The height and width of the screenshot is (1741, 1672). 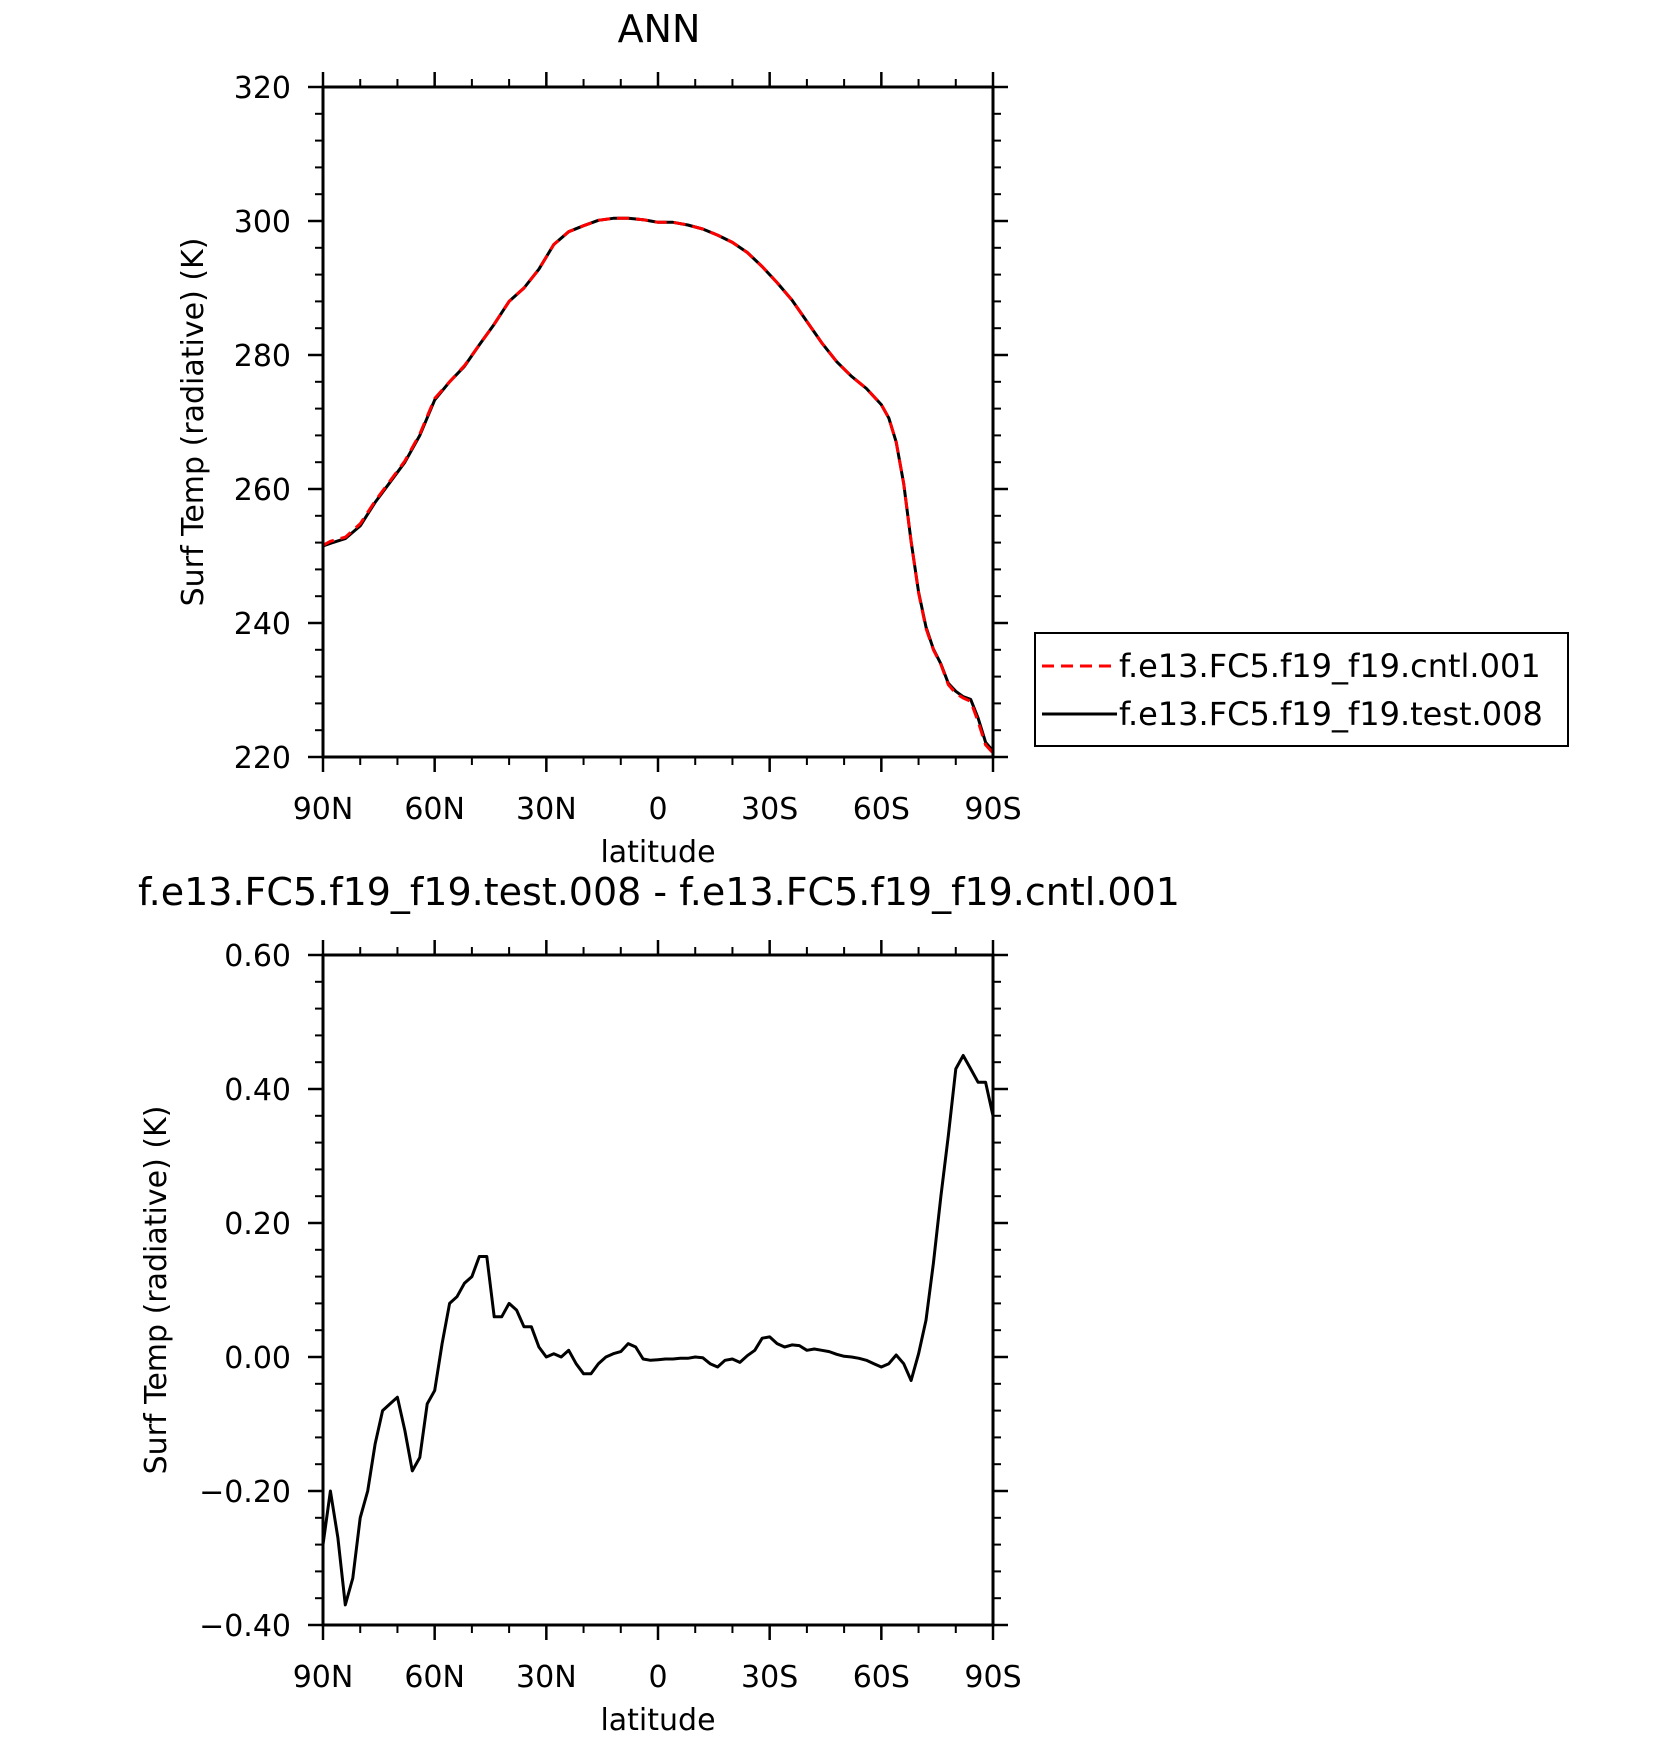 What do you see at coordinates (659, 29) in the screenshot?
I see `chart-title: ANN` at bounding box center [659, 29].